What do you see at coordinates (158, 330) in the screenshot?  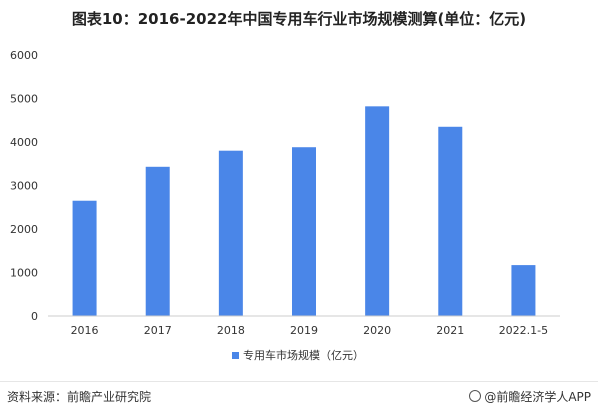 I see `x-tick-label: 2017` at bounding box center [158, 330].